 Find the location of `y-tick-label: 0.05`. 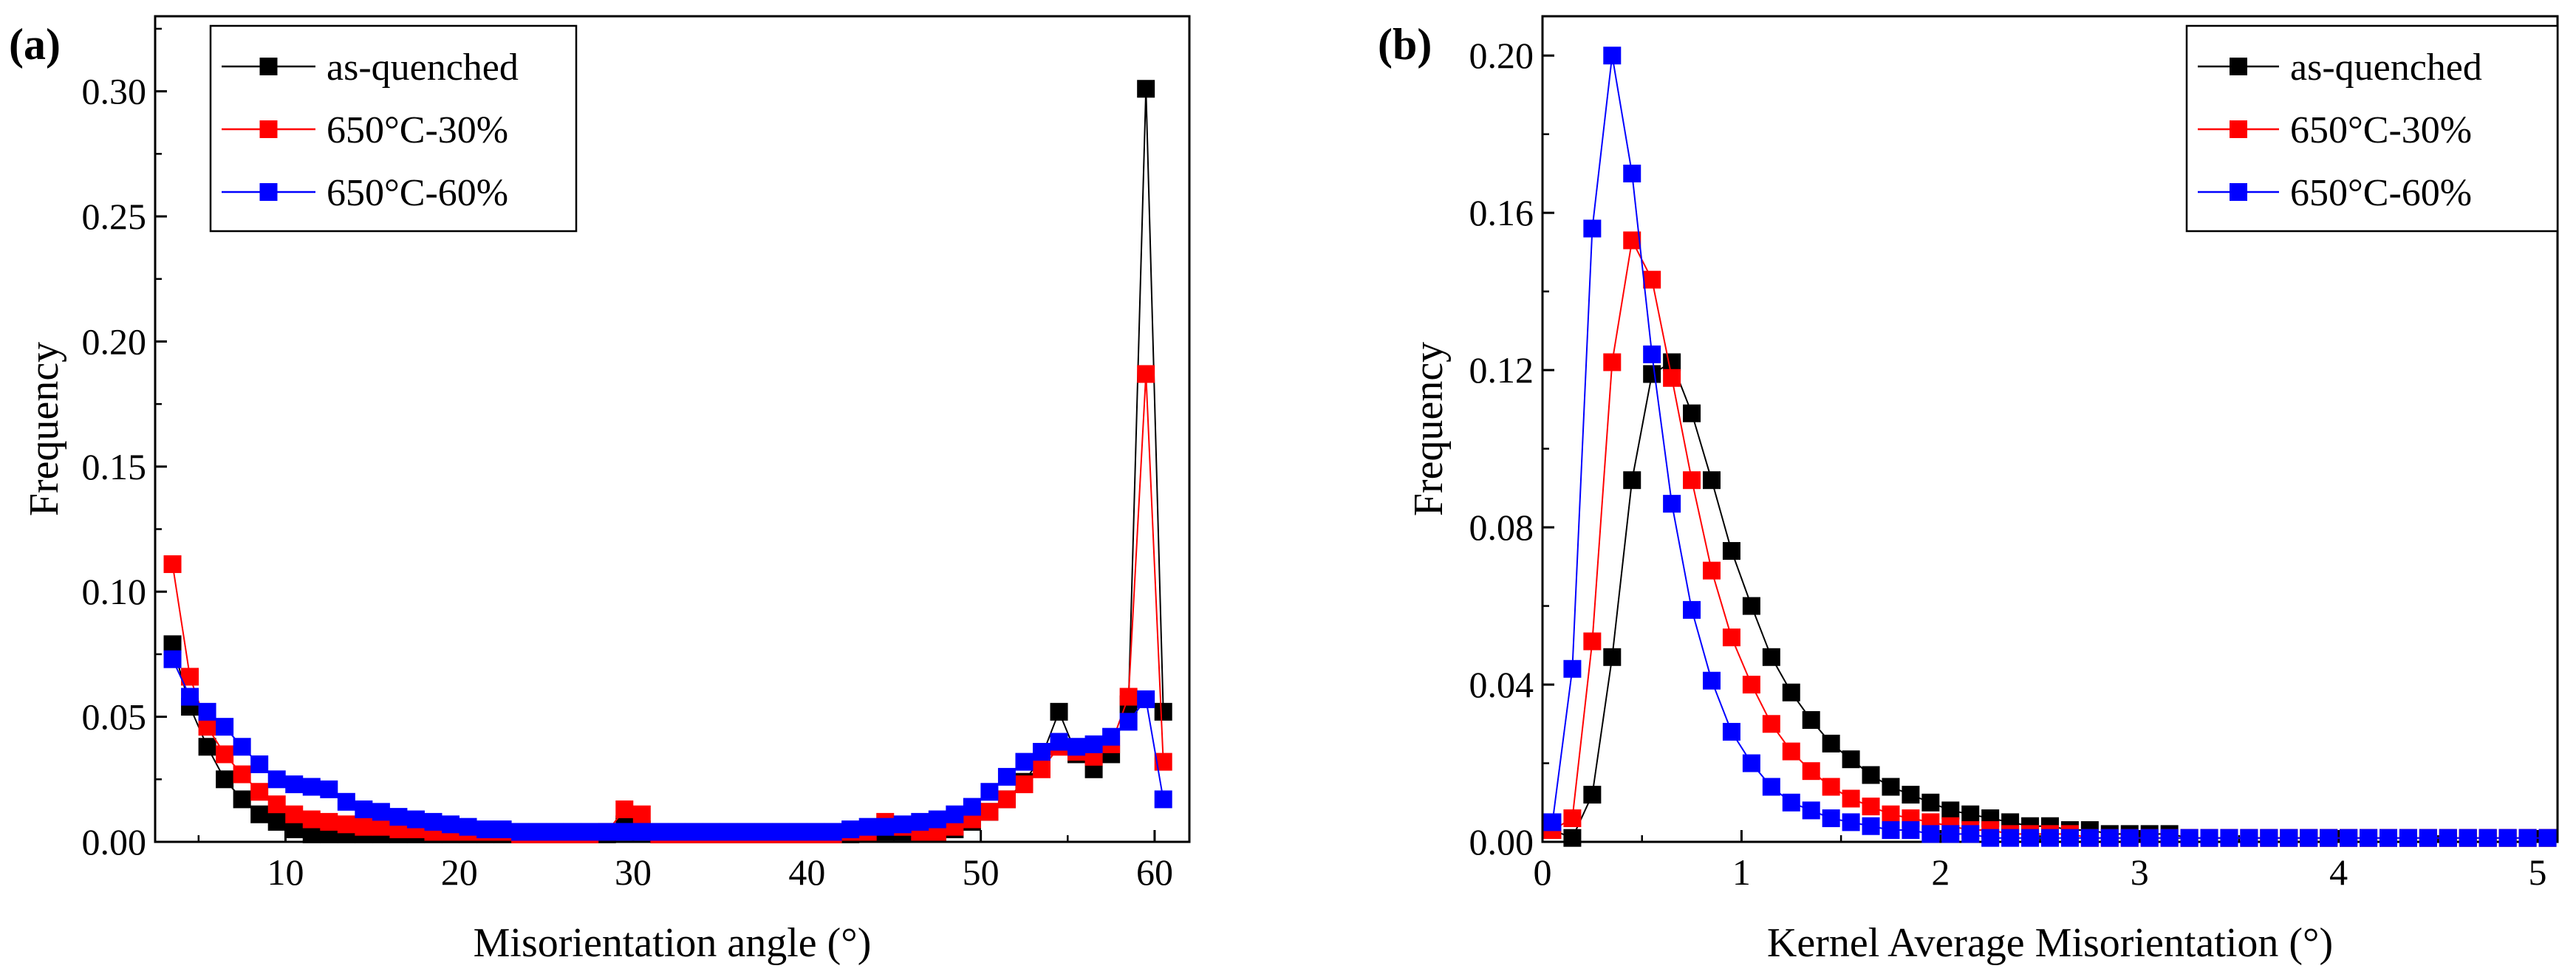

y-tick-label: 0.05 is located at coordinates (115, 717).